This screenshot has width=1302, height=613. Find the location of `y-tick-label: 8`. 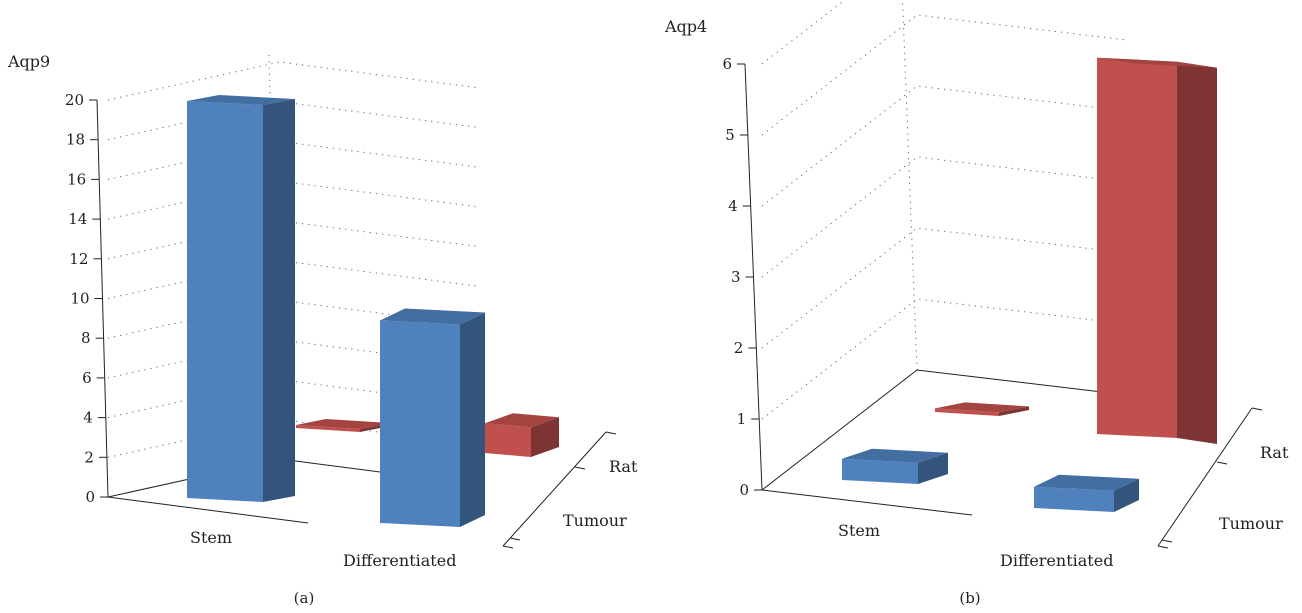

y-tick-label: 8 is located at coordinates (86, 338).